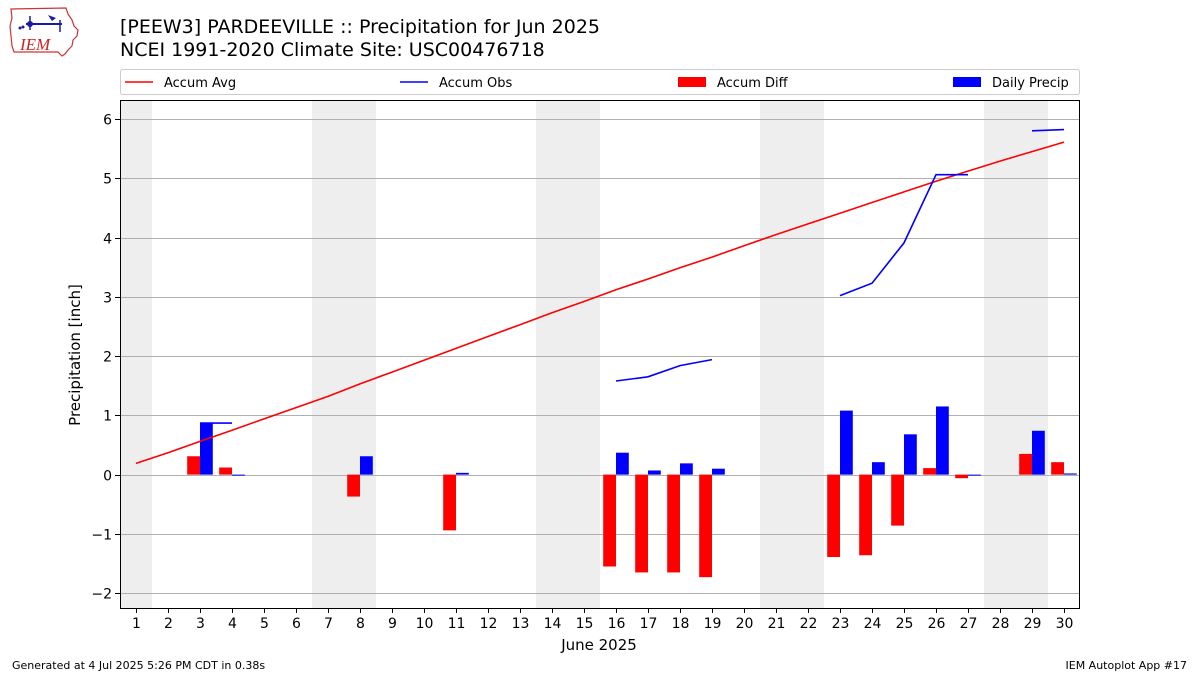  Describe the element at coordinates (598, 645) in the screenshot. I see `x-axis-label: June 2025` at that location.